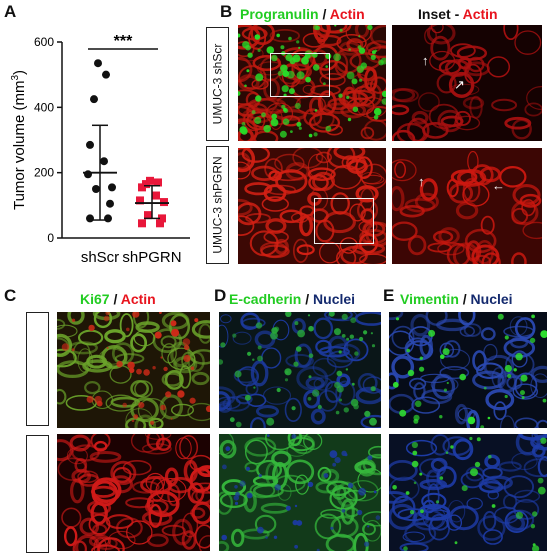 Image resolution: width=550 pixels, height=555 pixels. I want to click on panel-d-title: E-cadherin / Nuclei, so click(292, 299).